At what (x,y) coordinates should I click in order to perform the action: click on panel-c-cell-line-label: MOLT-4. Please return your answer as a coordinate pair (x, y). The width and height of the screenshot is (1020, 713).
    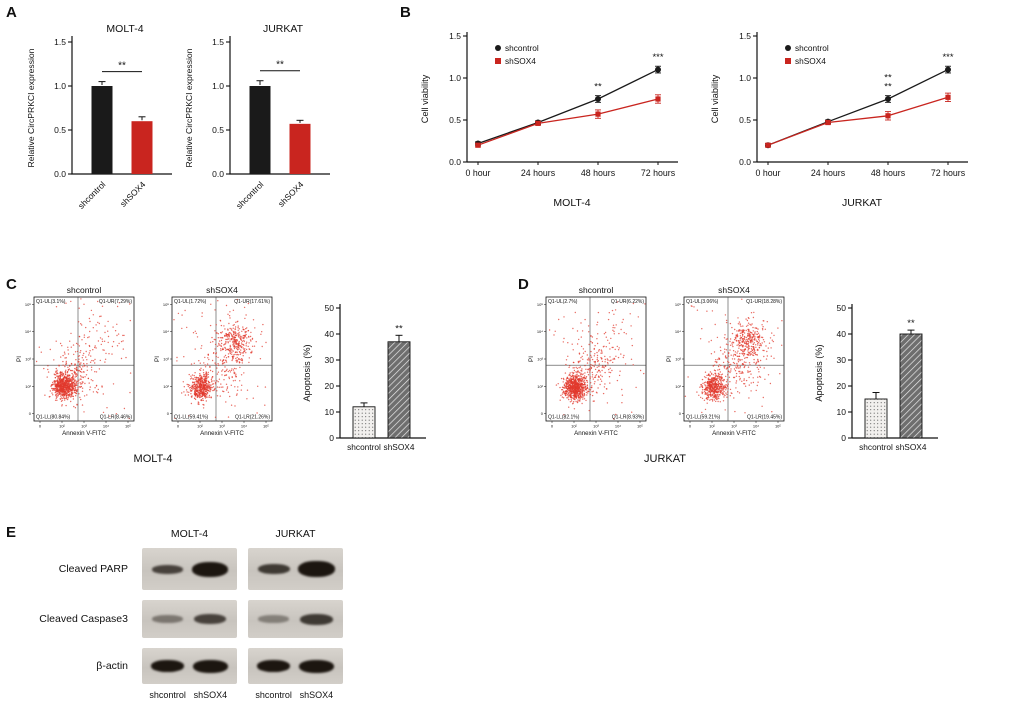
    Looking at the image, I should click on (153, 459).